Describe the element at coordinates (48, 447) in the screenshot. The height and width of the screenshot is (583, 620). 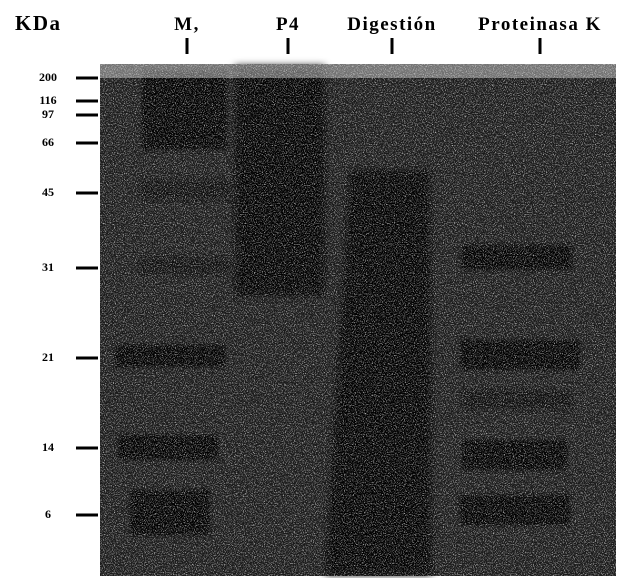
I see `marker-label: 14` at that location.